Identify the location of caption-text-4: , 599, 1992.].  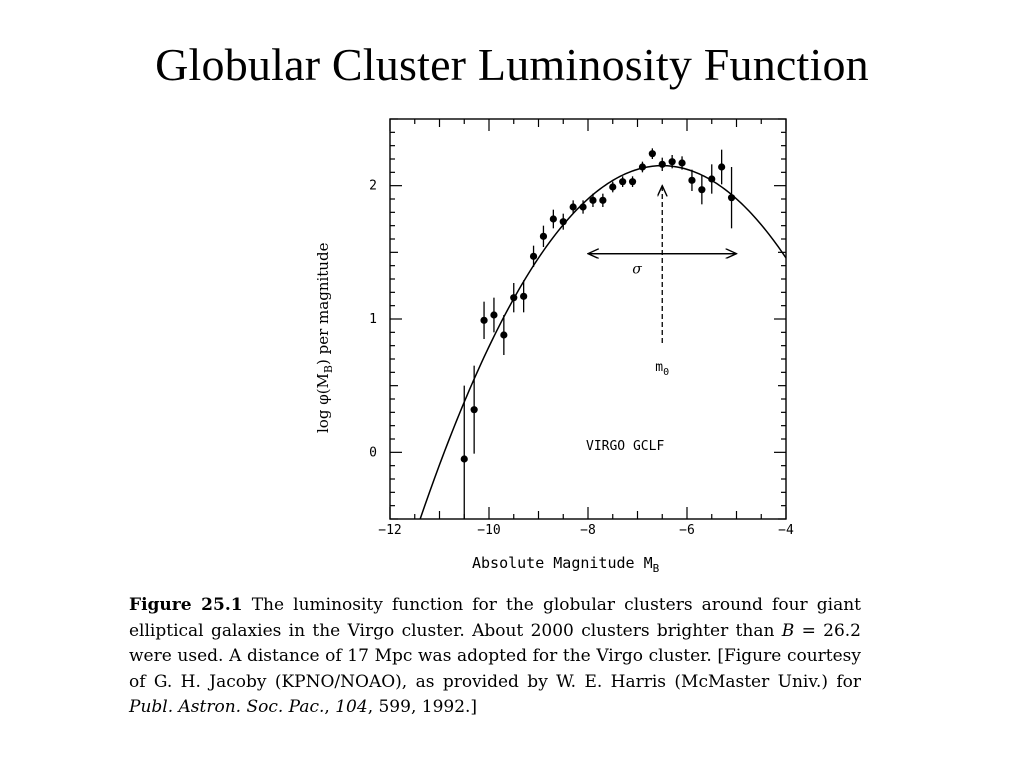
(422, 707).